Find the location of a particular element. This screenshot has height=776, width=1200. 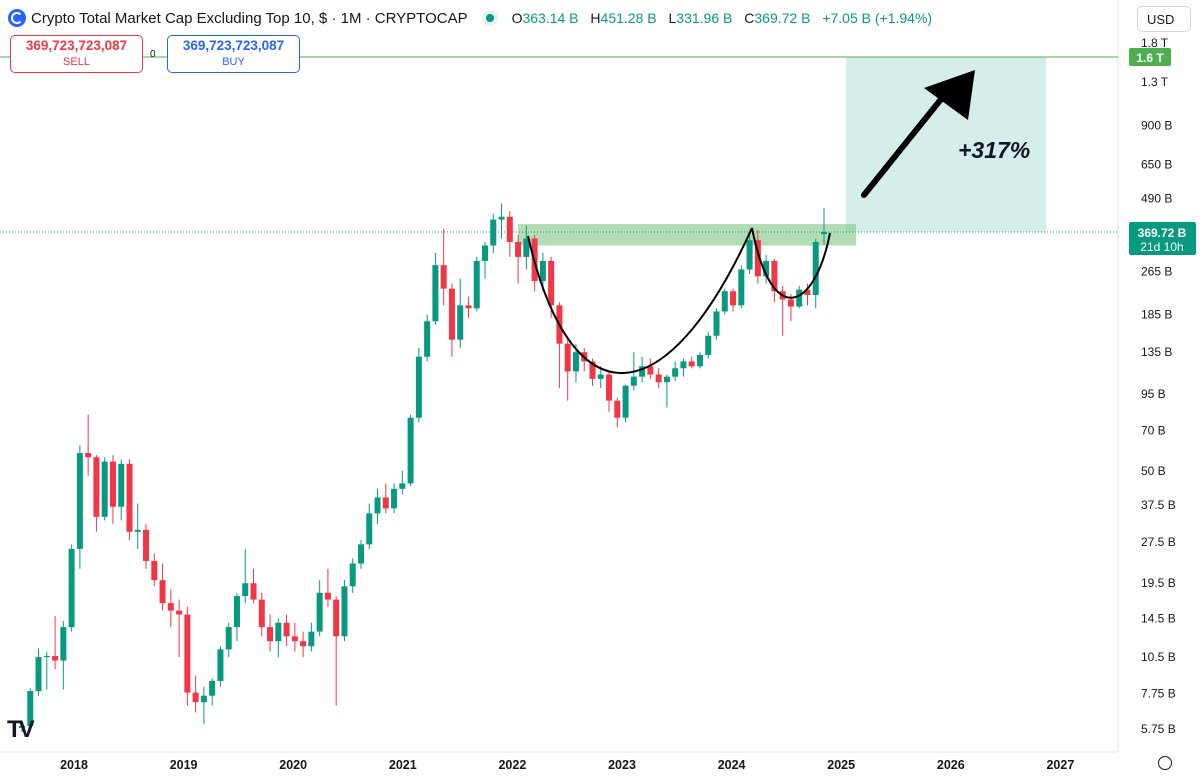

ohlc-close: 369.72 B is located at coordinates (782, 18).